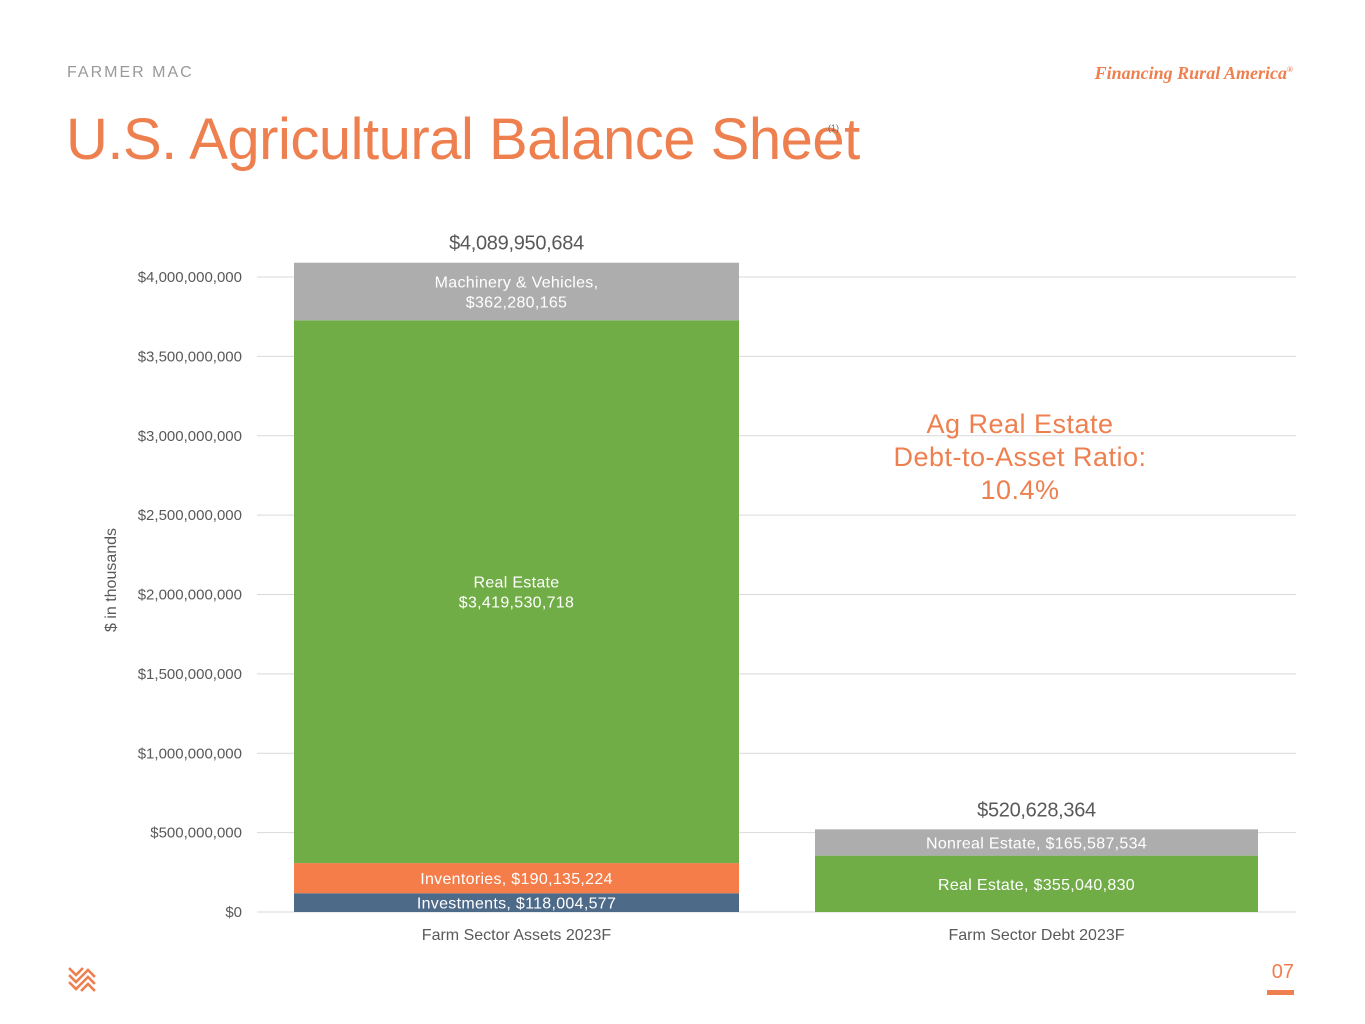 Image resolution: width=1365 pixels, height=1024 pixels. I want to click on title-footnote-marker: (1), so click(833, 128).